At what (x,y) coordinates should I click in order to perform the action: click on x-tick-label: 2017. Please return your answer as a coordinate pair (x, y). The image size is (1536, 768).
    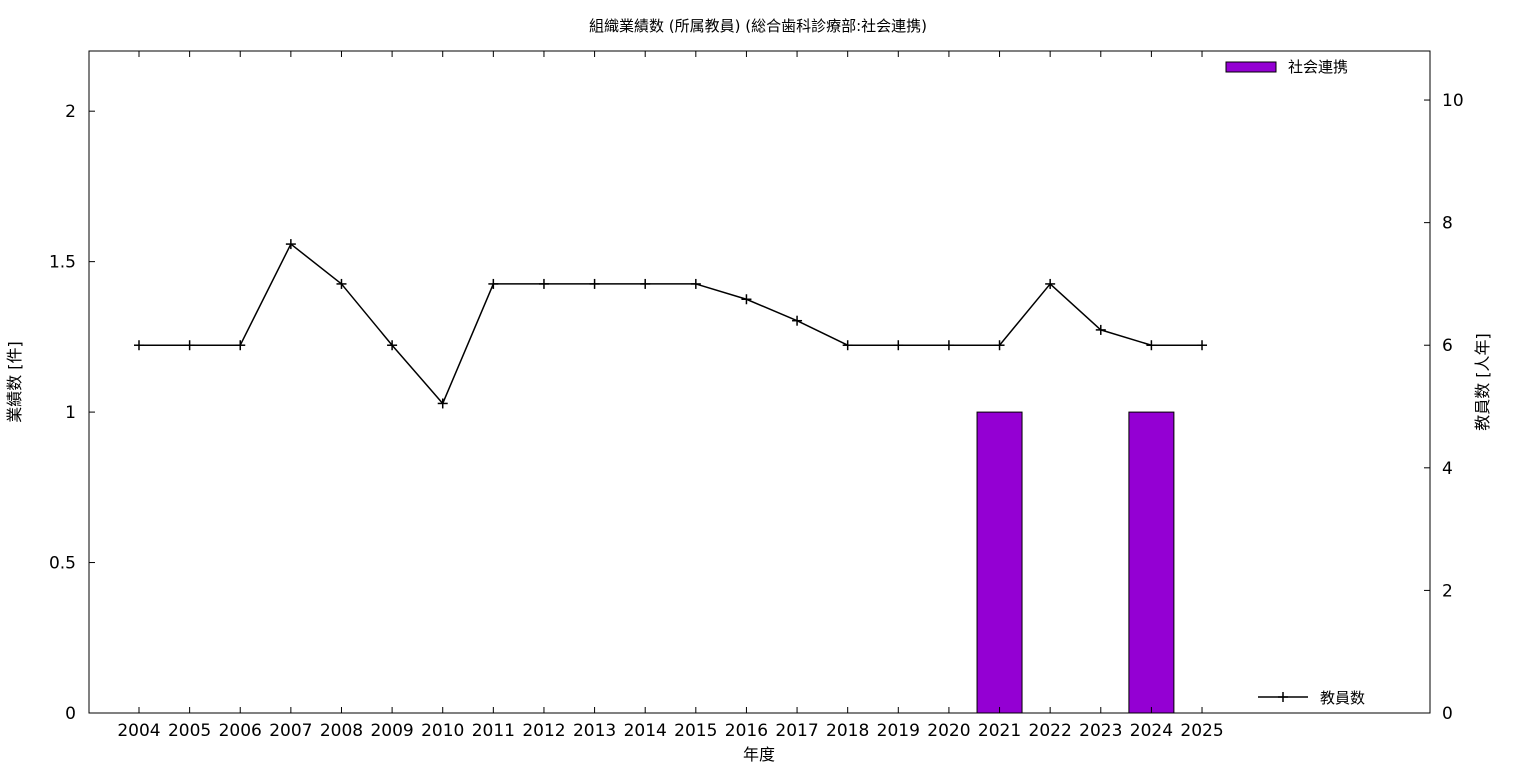
    Looking at the image, I should click on (796, 731).